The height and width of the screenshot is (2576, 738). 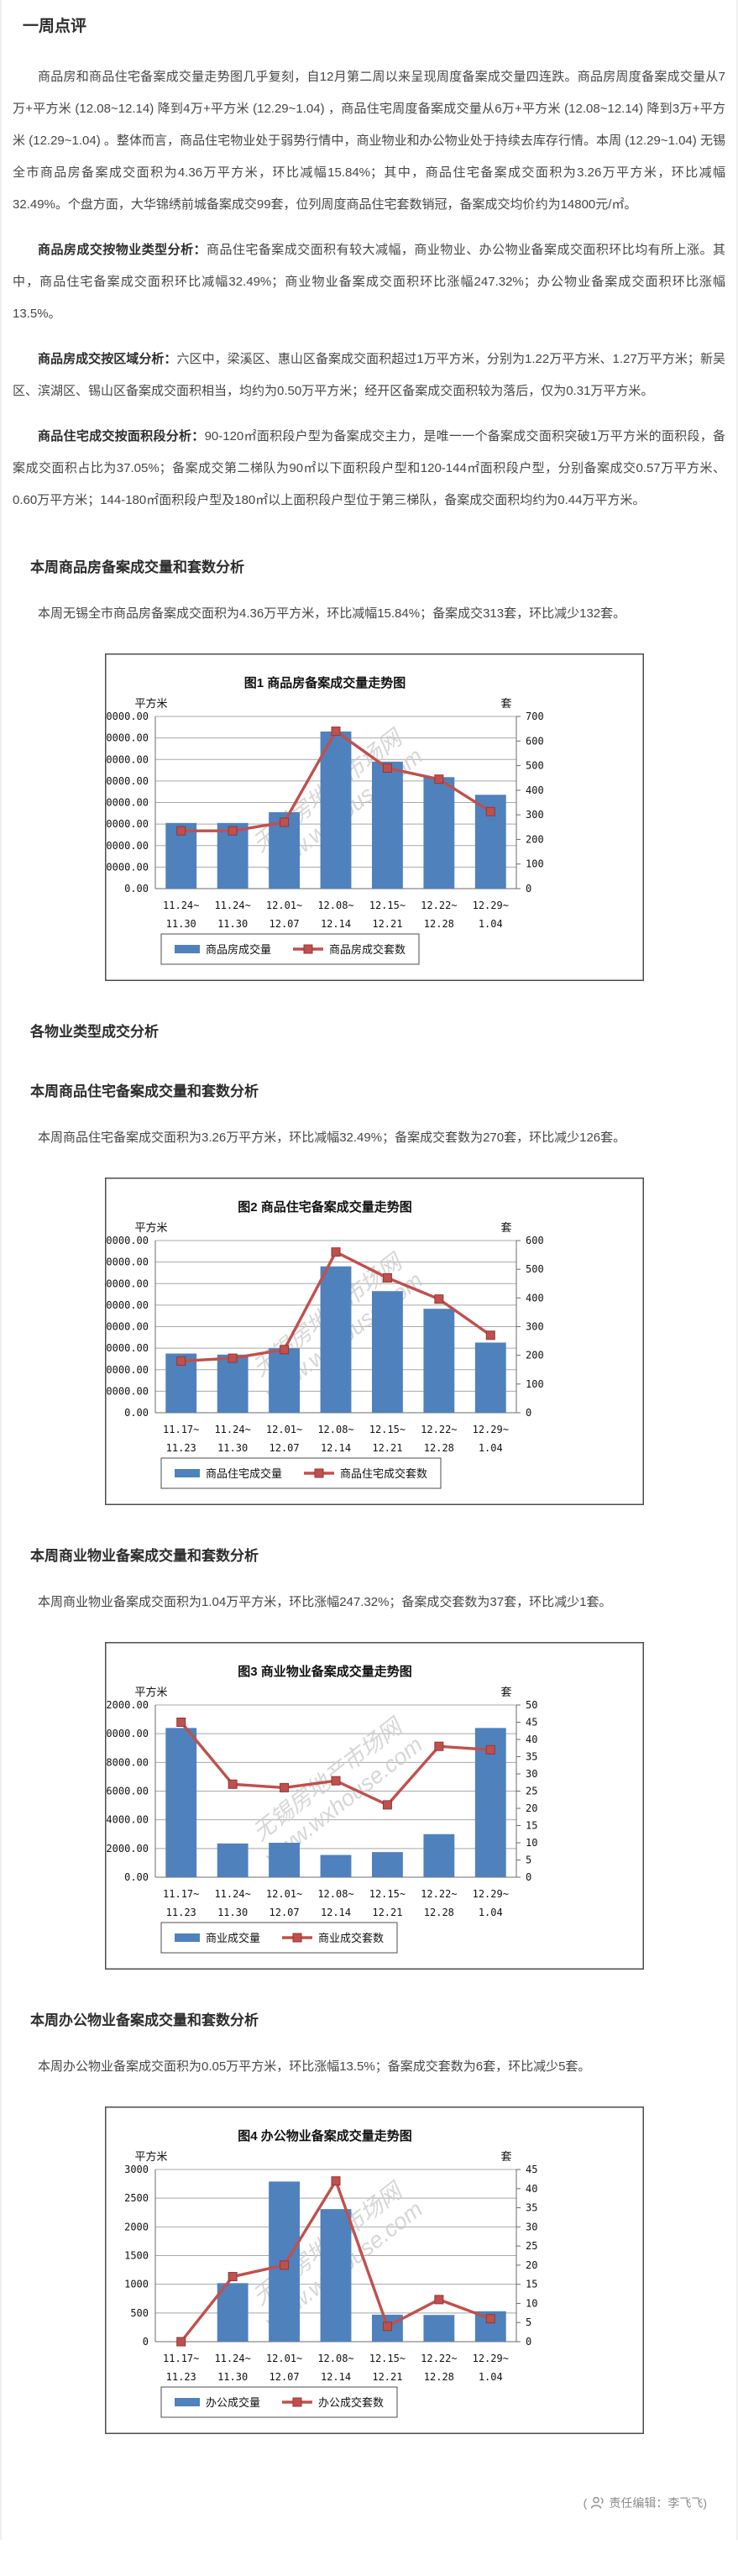 What do you see at coordinates (139, 2313) in the screenshot?
I see `left-tick-label: 500` at bounding box center [139, 2313].